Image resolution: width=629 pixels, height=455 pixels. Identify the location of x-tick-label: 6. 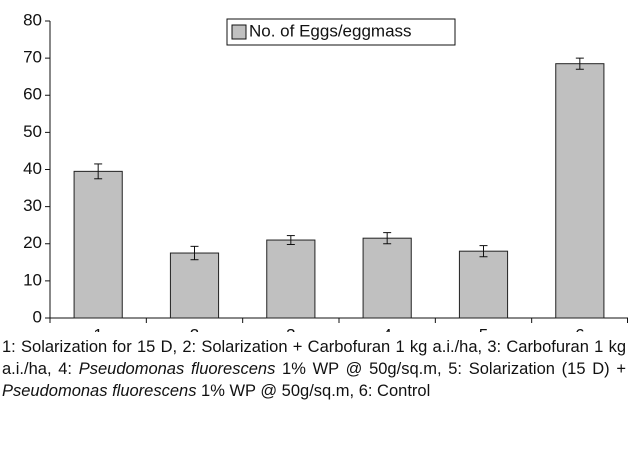
(579, 328).